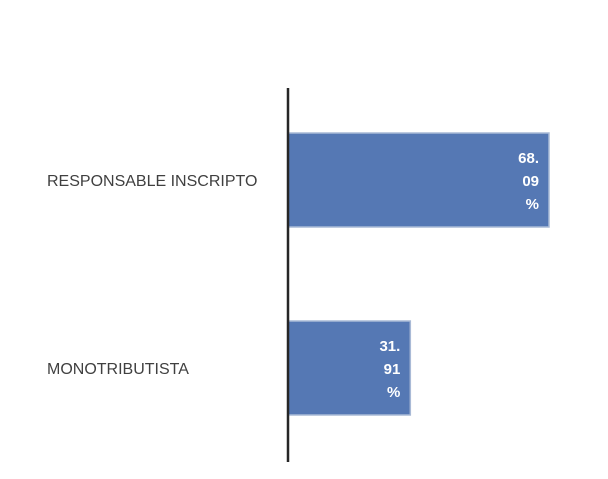  Describe the element at coordinates (530, 181) in the screenshot. I see `value-label-1-line-2: 09` at that location.